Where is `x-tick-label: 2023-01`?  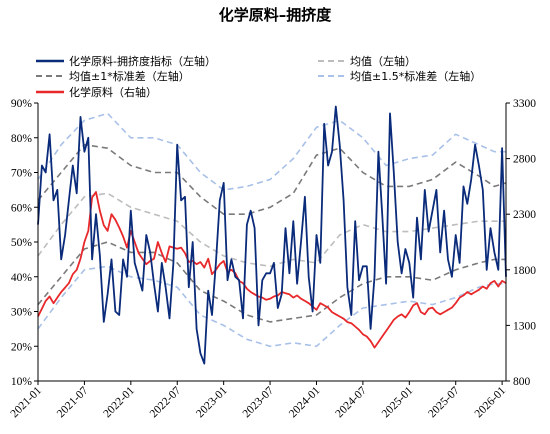
x-tick-label: 2023-01 is located at coordinates (212, 402).